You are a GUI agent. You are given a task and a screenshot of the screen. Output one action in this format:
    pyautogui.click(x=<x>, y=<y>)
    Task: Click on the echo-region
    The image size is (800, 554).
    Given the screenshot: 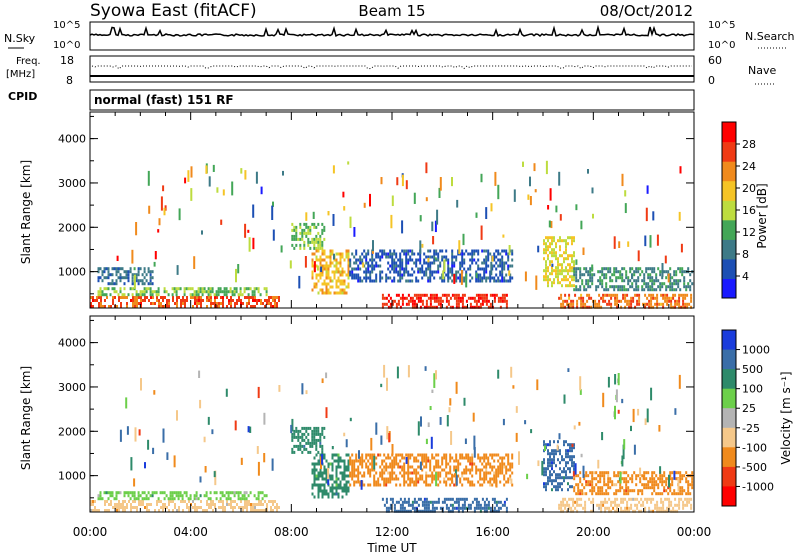 What is the action you would take?
    pyautogui.click(x=185, y=506)
    